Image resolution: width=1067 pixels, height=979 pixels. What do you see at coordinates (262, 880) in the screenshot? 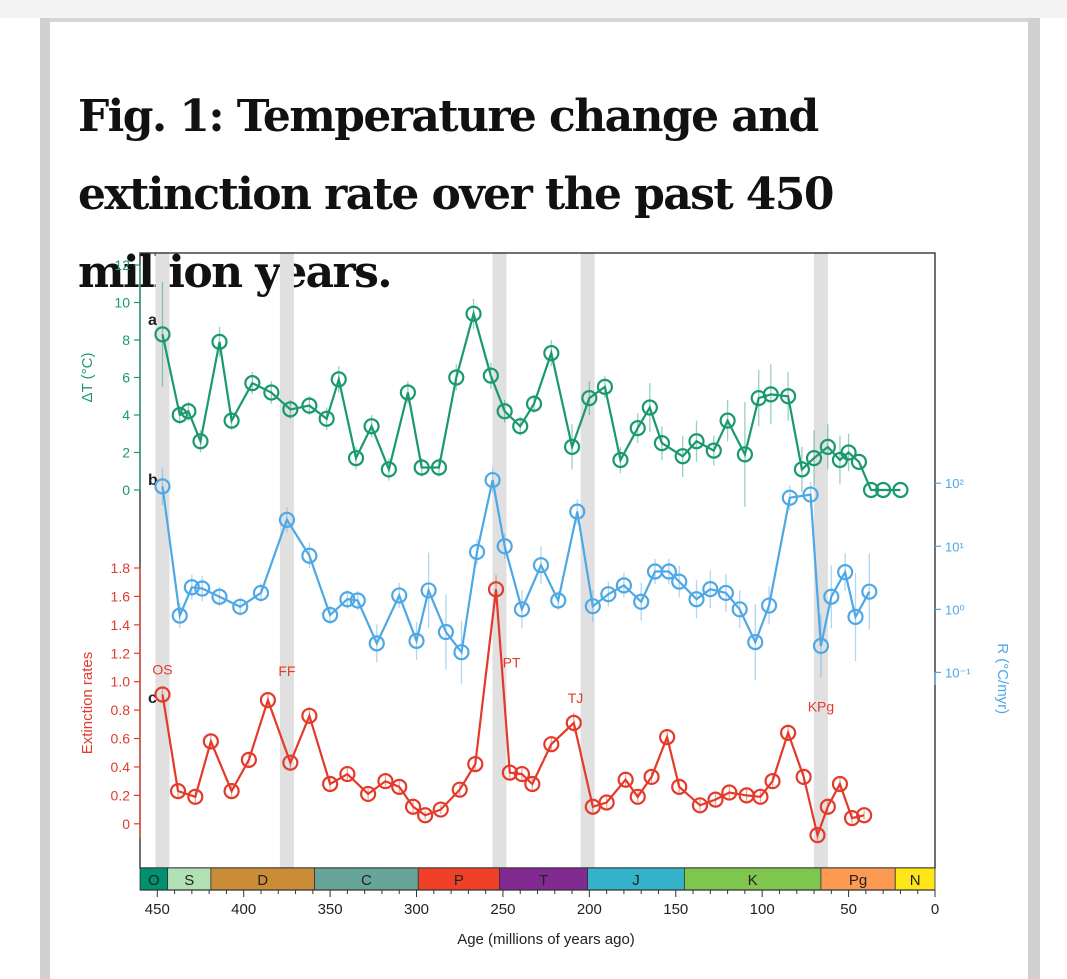
I see `period-label: D` at bounding box center [262, 880].